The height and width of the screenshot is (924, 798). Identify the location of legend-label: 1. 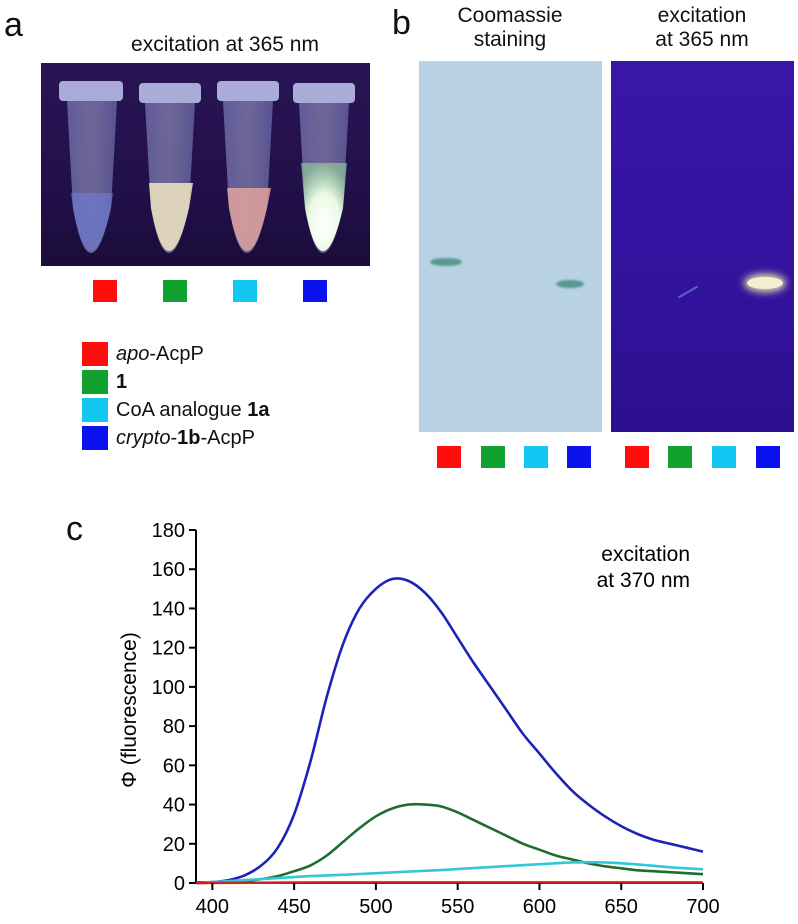
(122, 381).